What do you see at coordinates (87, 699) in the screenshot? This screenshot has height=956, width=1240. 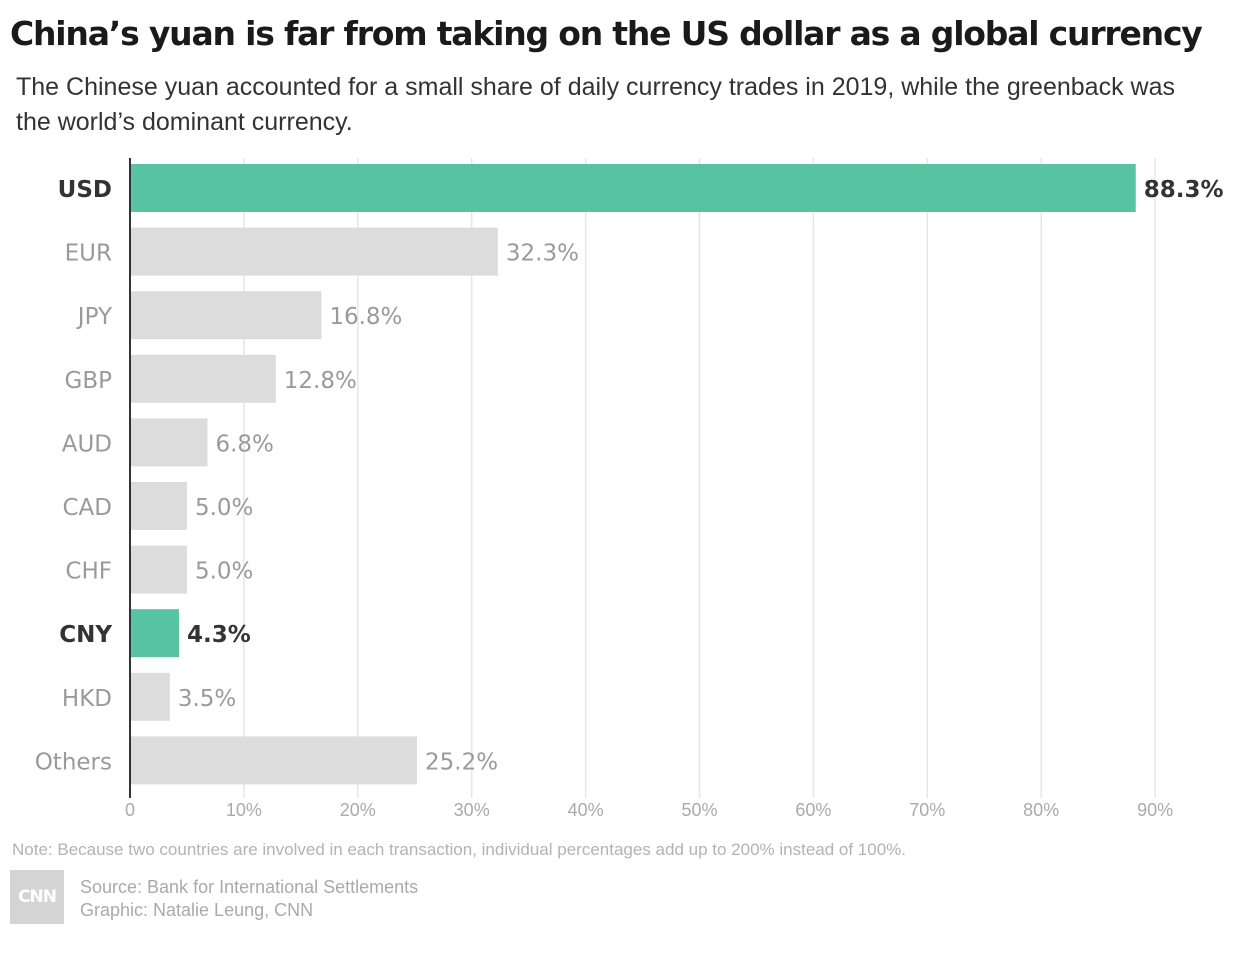 I see `category-label-hkd: HKD` at bounding box center [87, 699].